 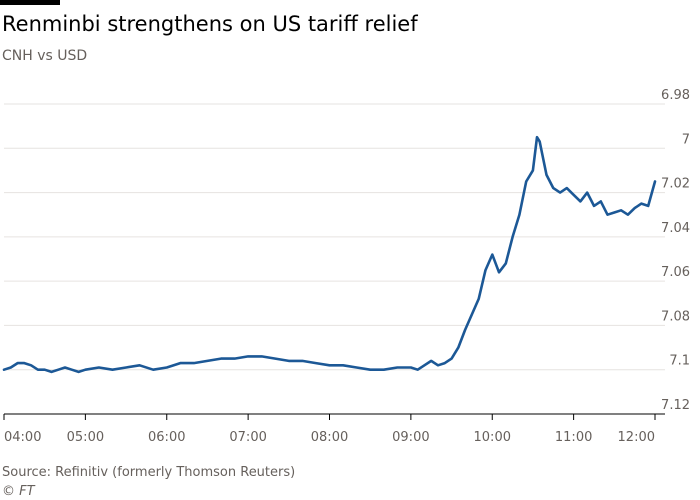 I want to click on x-tick-label: 06:00, so click(x=166, y=437).